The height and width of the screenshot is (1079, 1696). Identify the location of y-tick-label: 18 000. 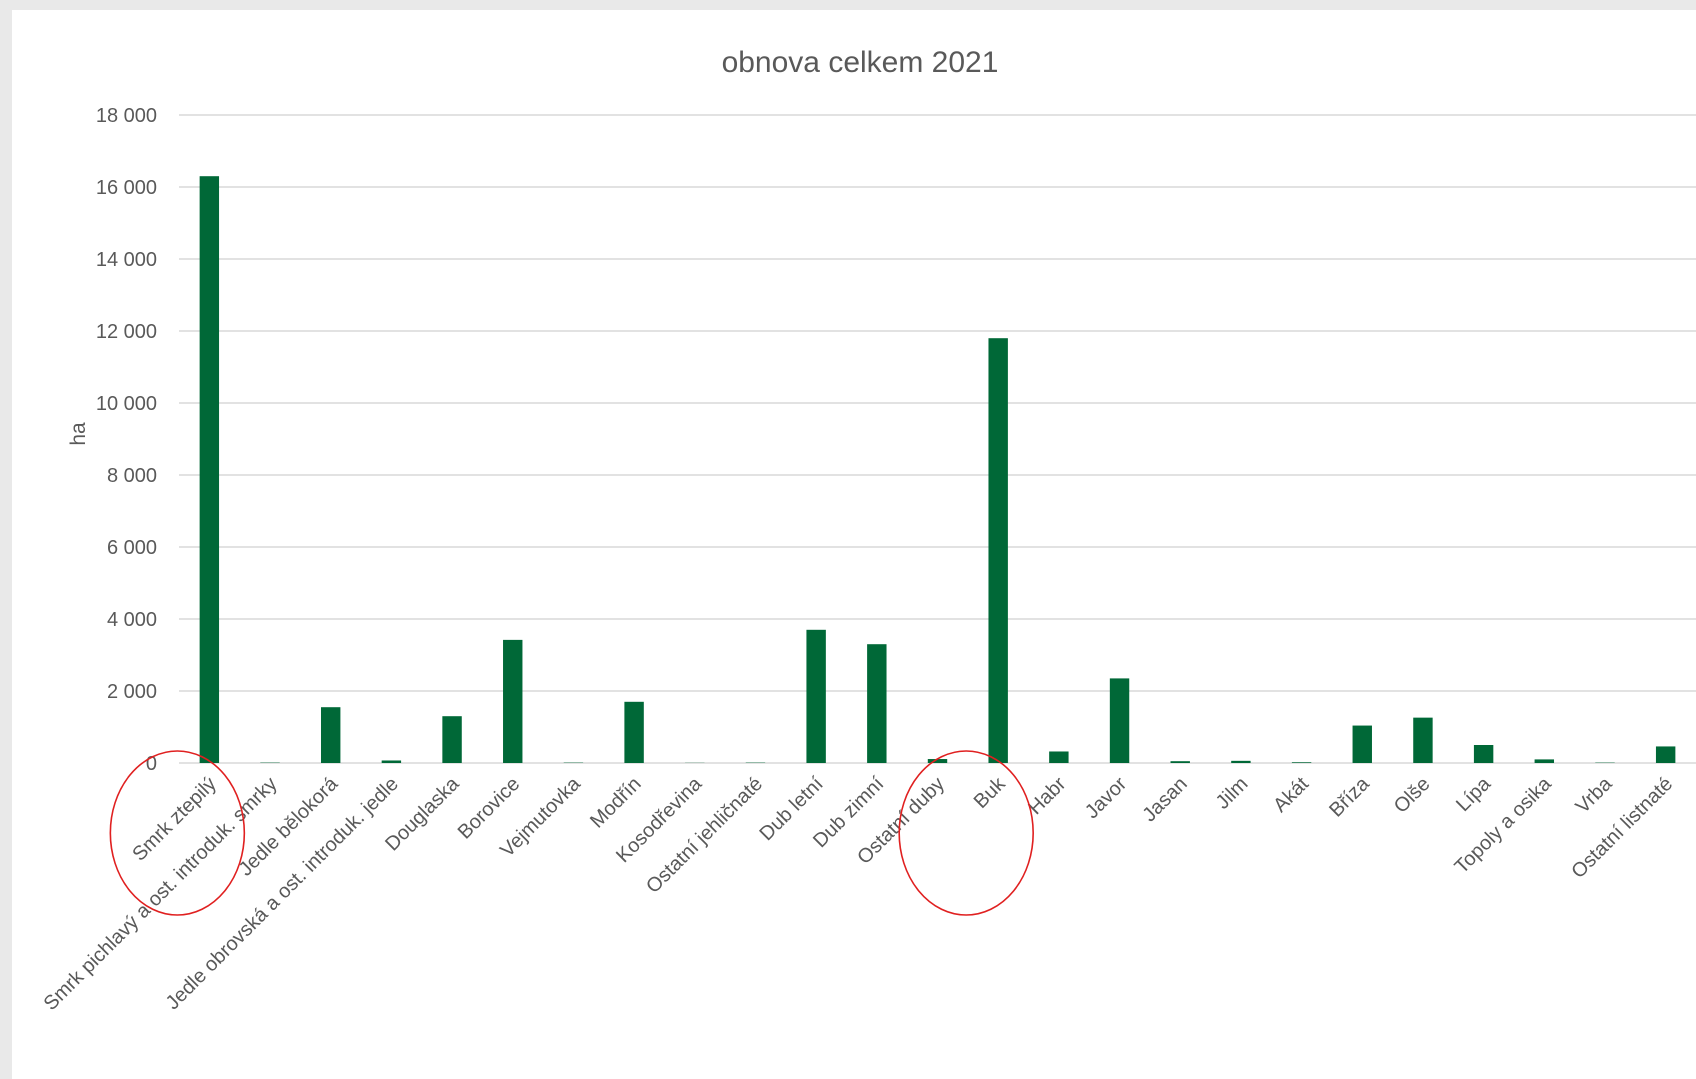
(126, 116).